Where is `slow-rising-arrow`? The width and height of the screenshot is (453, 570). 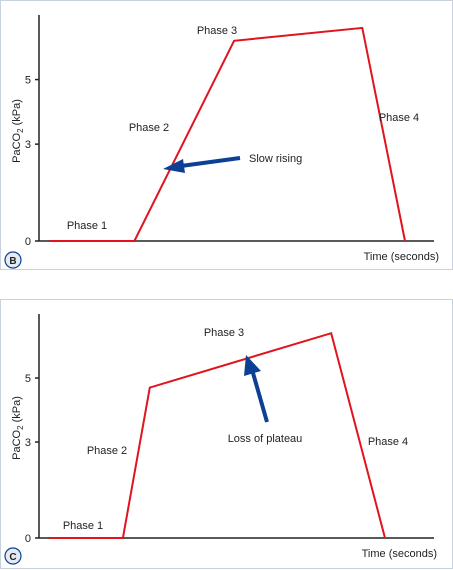 slow-rising-arrow is located at coordinates (210, 162).